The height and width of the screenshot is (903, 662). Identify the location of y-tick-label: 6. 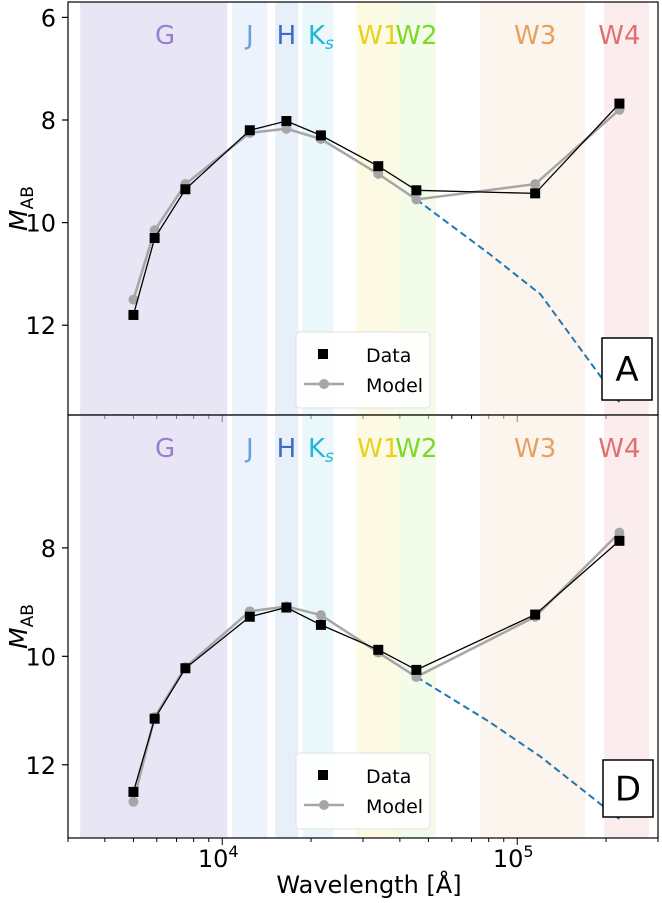
(48, 18).